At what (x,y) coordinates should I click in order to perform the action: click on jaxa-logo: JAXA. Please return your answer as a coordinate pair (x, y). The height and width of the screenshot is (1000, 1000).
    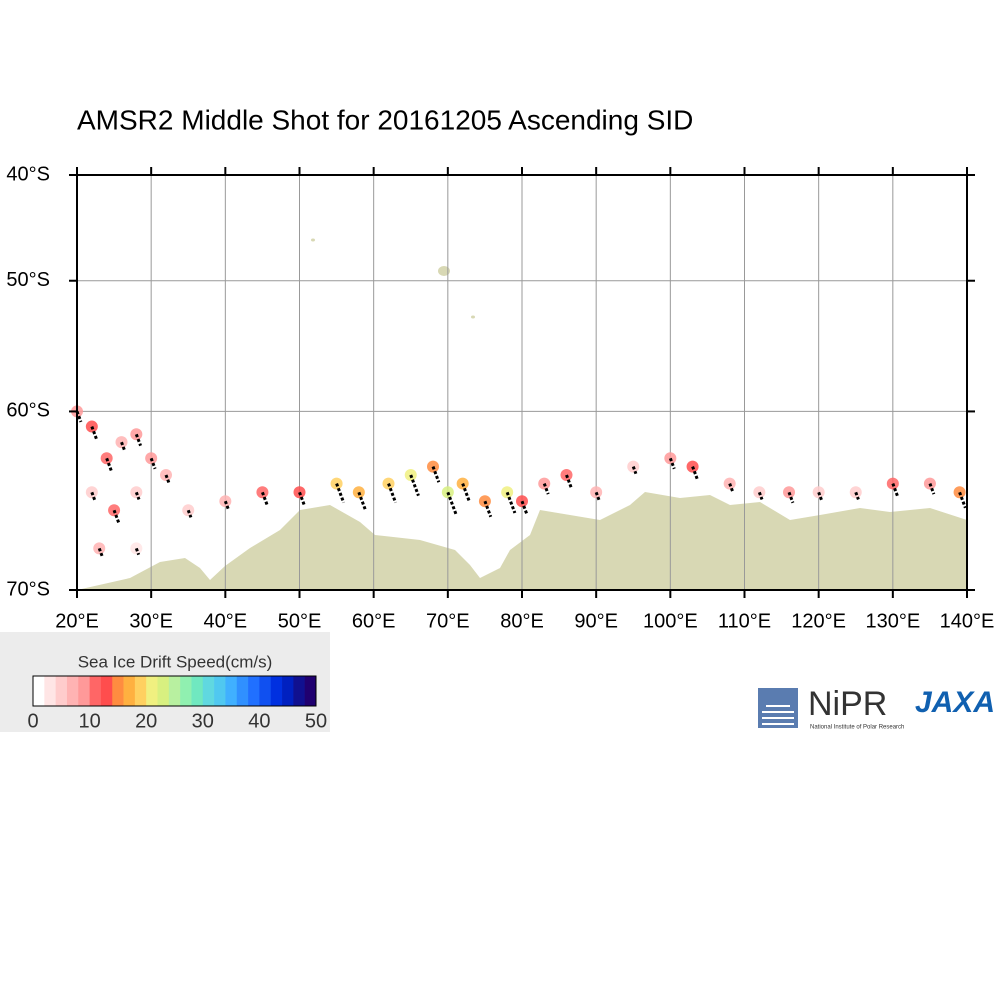
    Looking at the image, I should click on (955, 702).